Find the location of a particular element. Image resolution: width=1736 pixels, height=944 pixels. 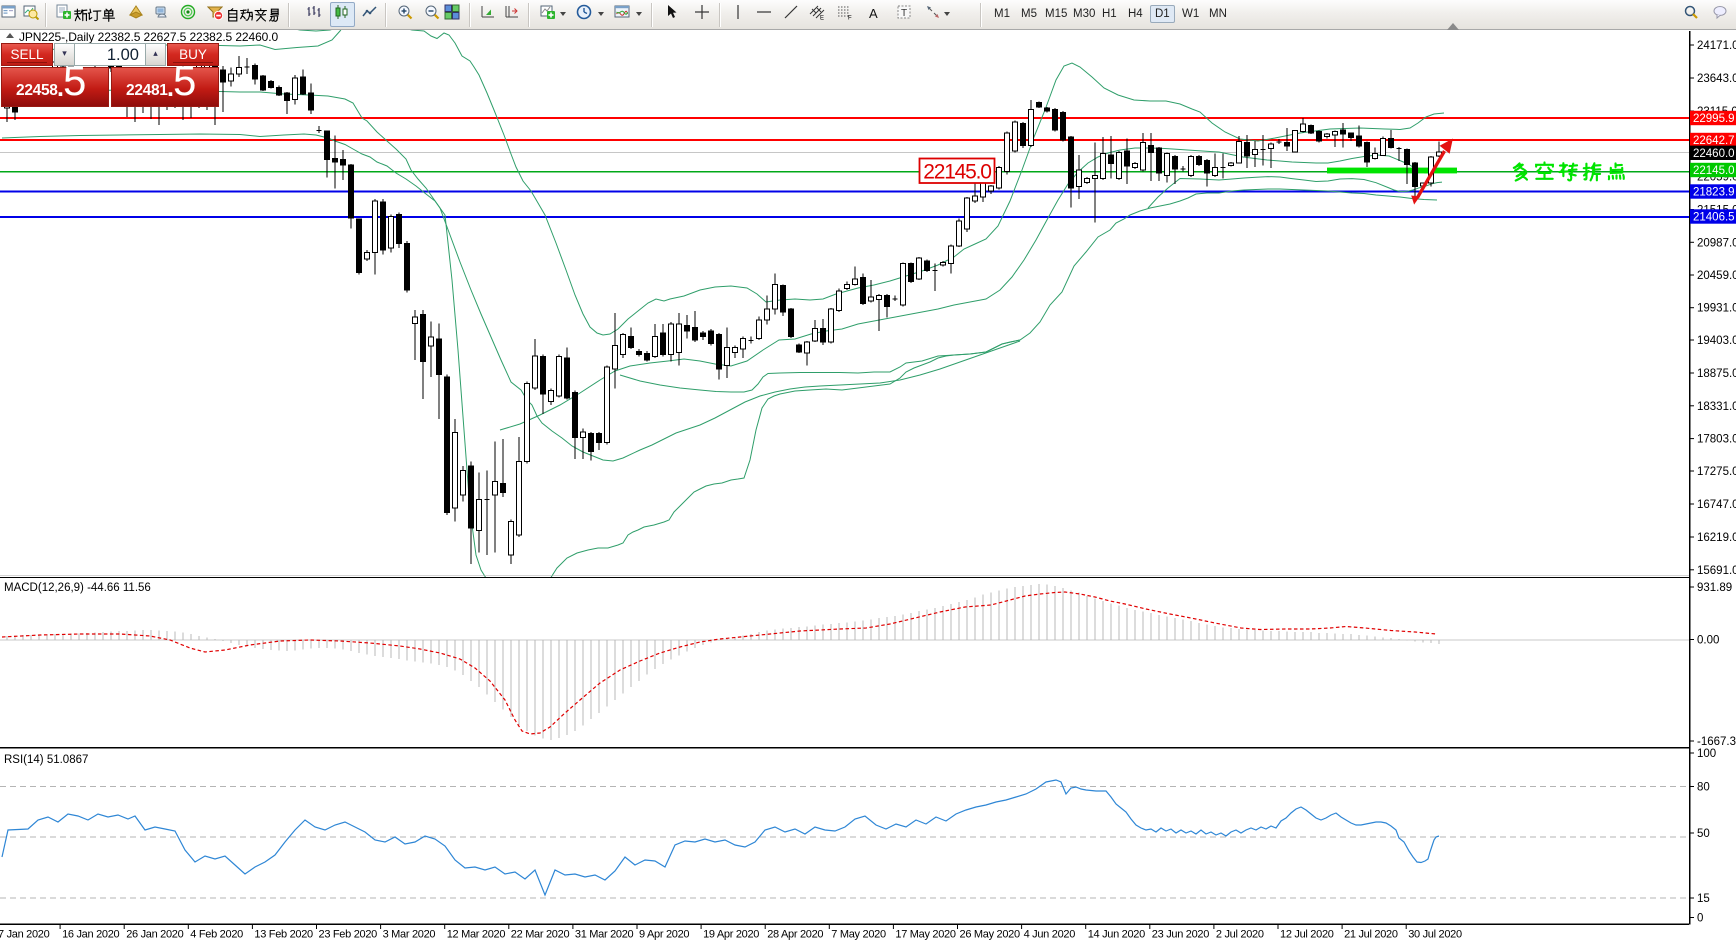

svg-text: 20459.0 is located at coordinates (1716, 276).